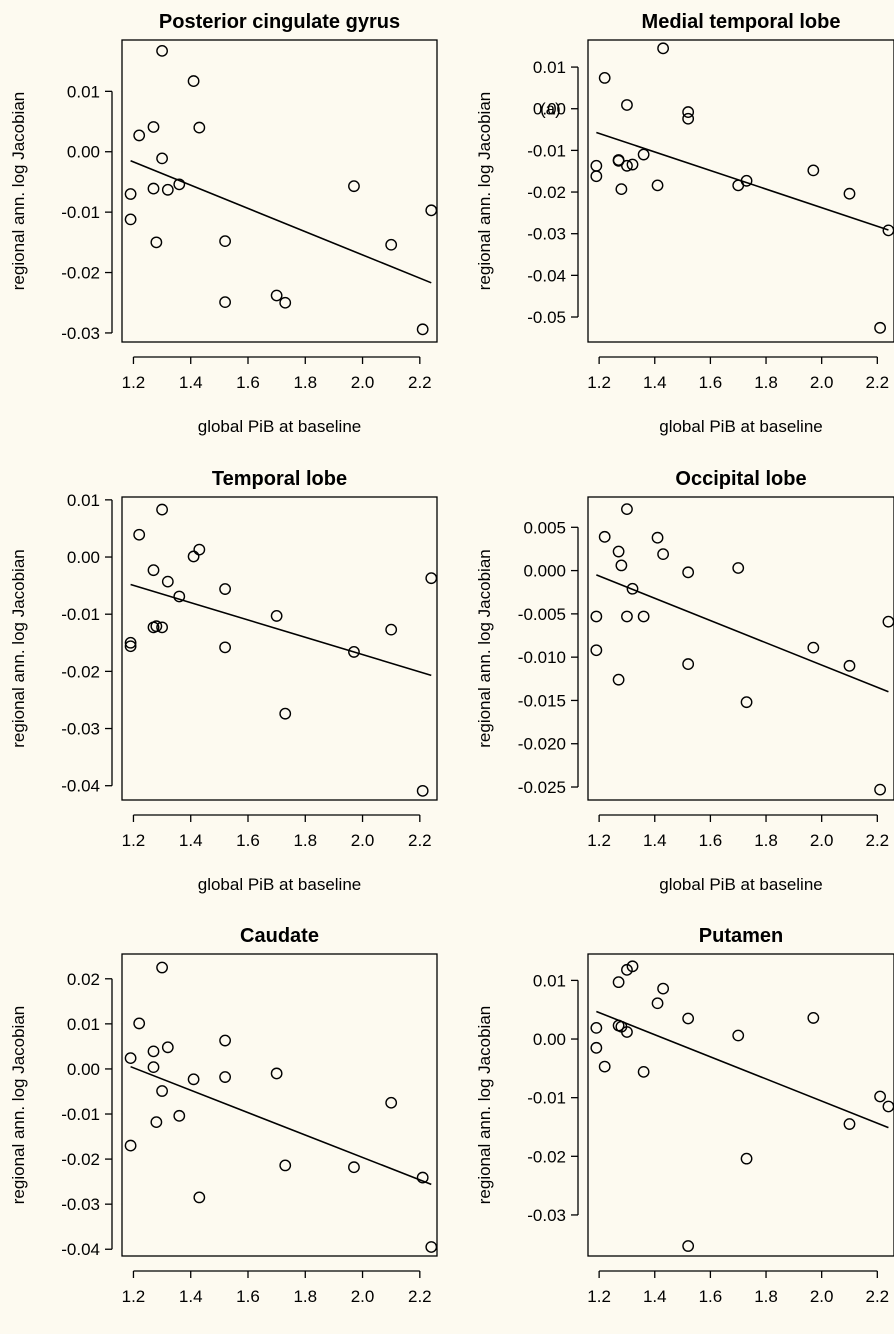 The height and width of the screenshot is (1334, 894). What do you see at coordinates (740, 191) in the screenshot?
I see `plot-frame` at bounding box center [740, 191].